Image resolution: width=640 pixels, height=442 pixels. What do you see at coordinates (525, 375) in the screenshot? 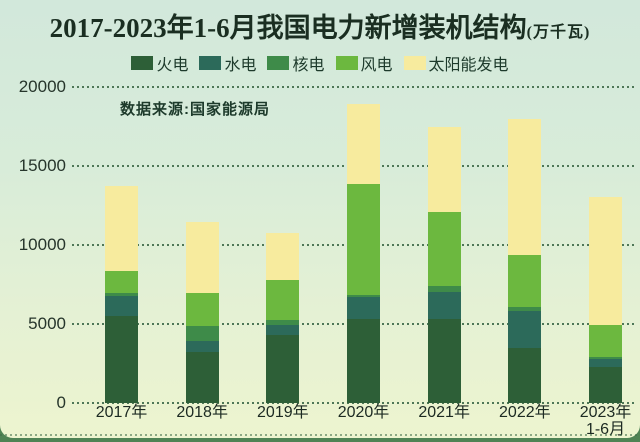
I see `segment-2022年-火电` at bounding box center [525, 375].